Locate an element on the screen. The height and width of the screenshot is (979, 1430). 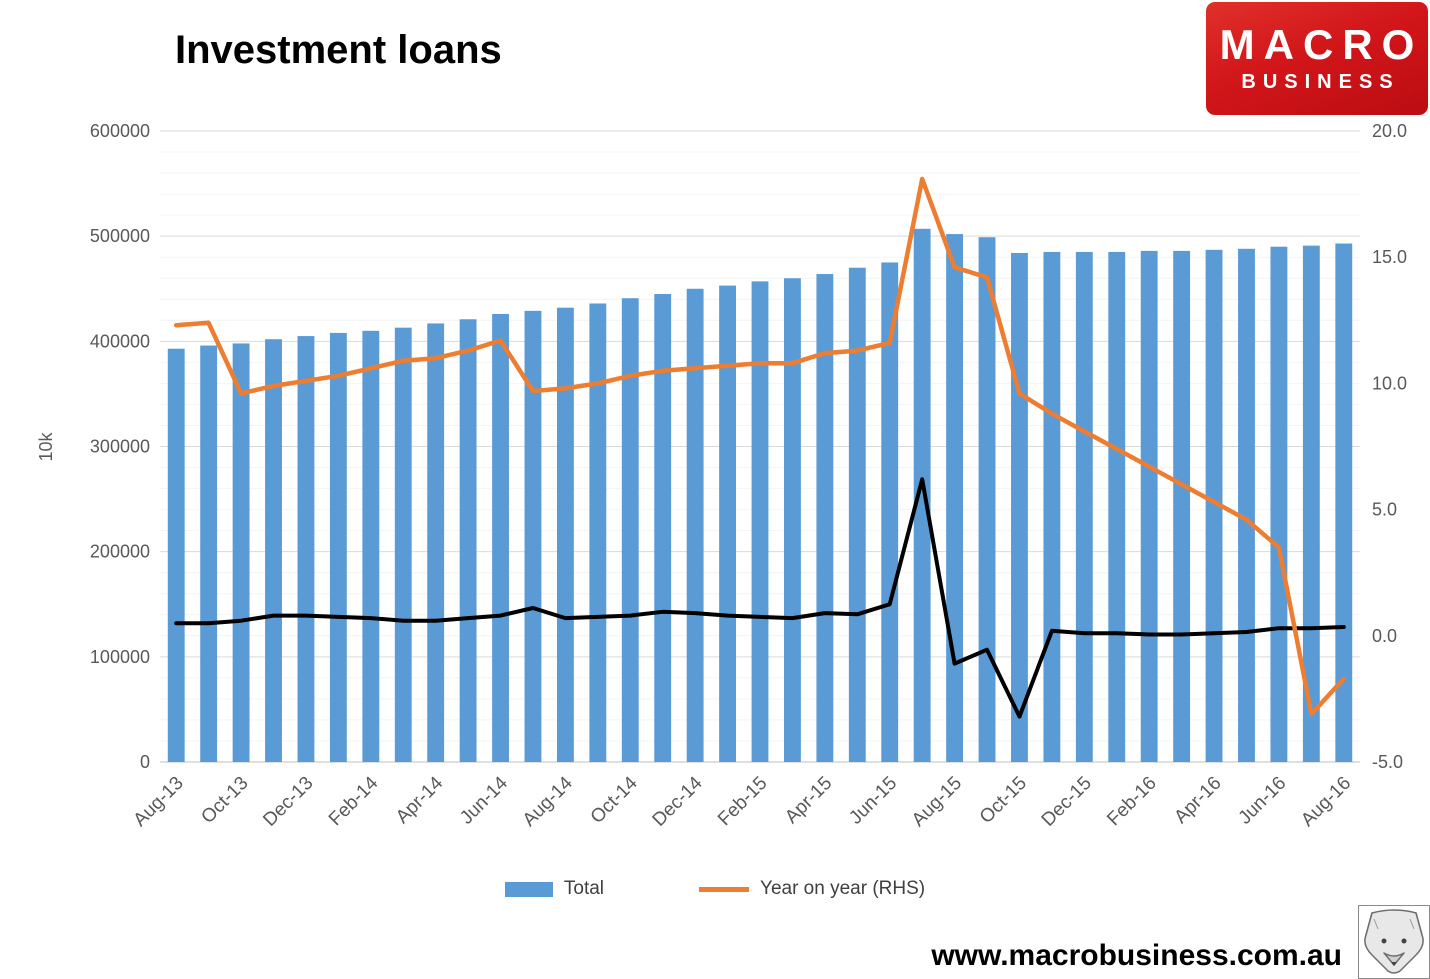
left-axis-title: 10k is located at coordinates (46, 446).